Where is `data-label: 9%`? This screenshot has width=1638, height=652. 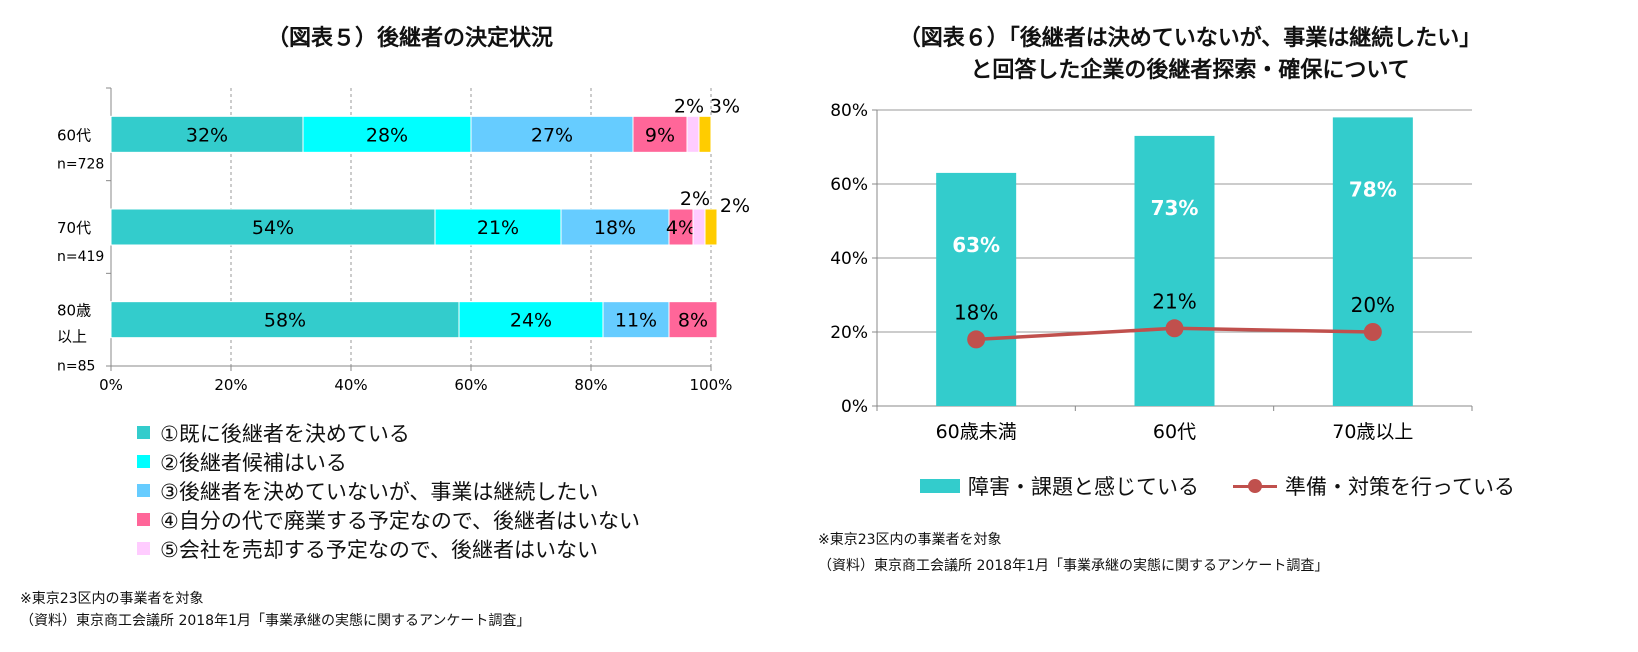
data-label: 9% is located at coordinates (660, 135).